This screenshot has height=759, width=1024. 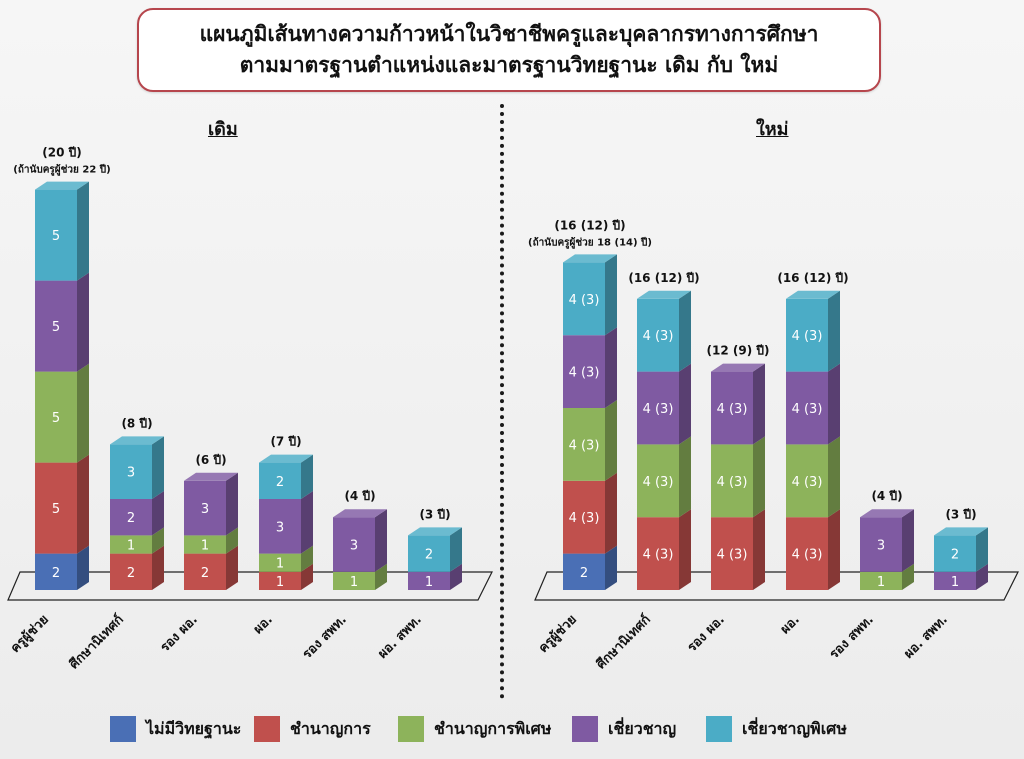 What do you see at coordinates (223, 129) in the screenshot?
I see `panel-title-old: เดิม` at bounding box center [223, 129].